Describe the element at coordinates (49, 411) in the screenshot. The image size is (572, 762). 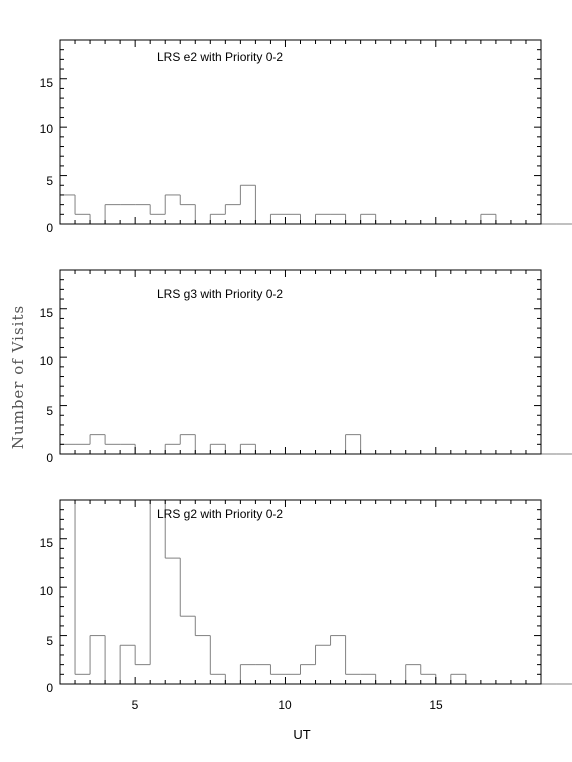
I see `y-tick-label-2-5: 5` at that location.